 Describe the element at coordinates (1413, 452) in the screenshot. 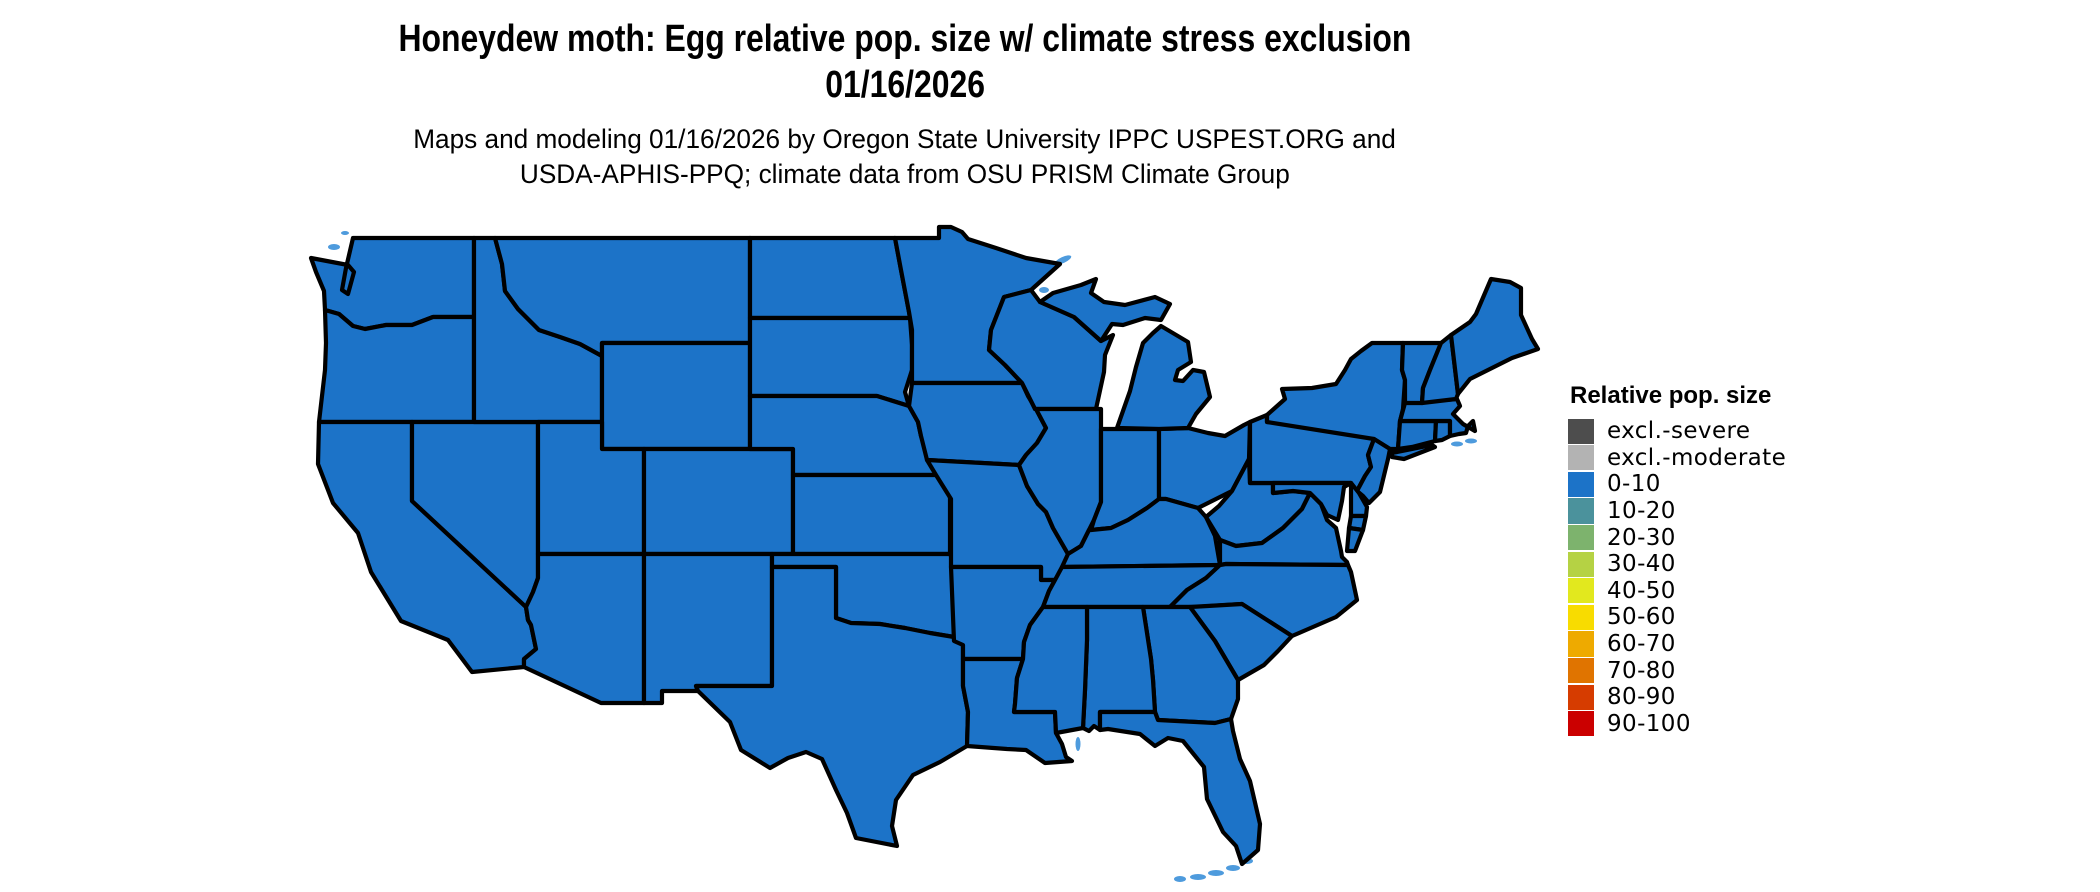

I see `state-new-york-long-island` at that location.